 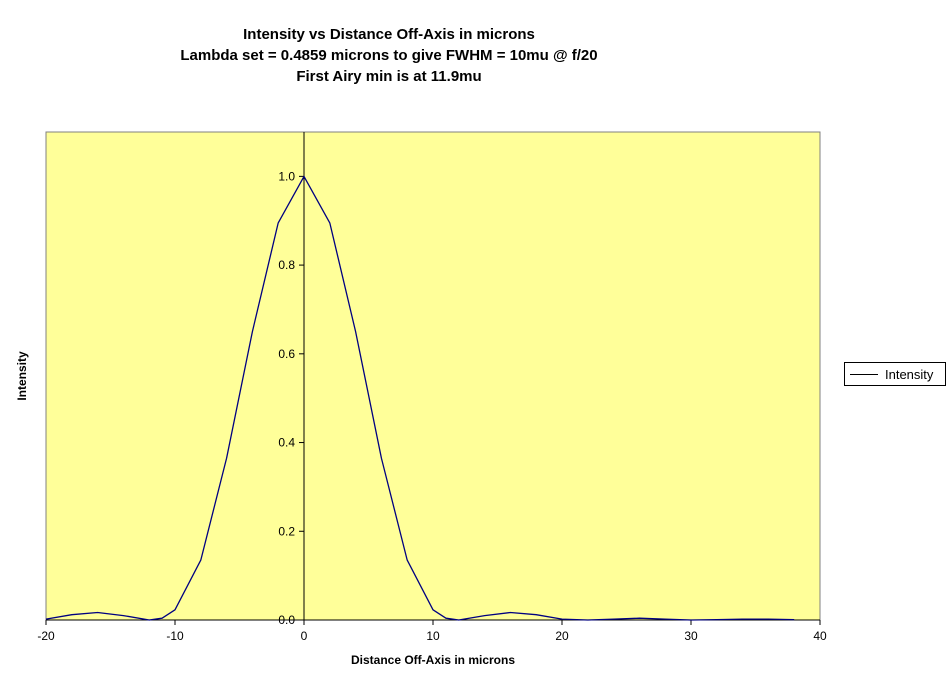 I want to click on x-tick-label: -10, so click(x=175, y=636).